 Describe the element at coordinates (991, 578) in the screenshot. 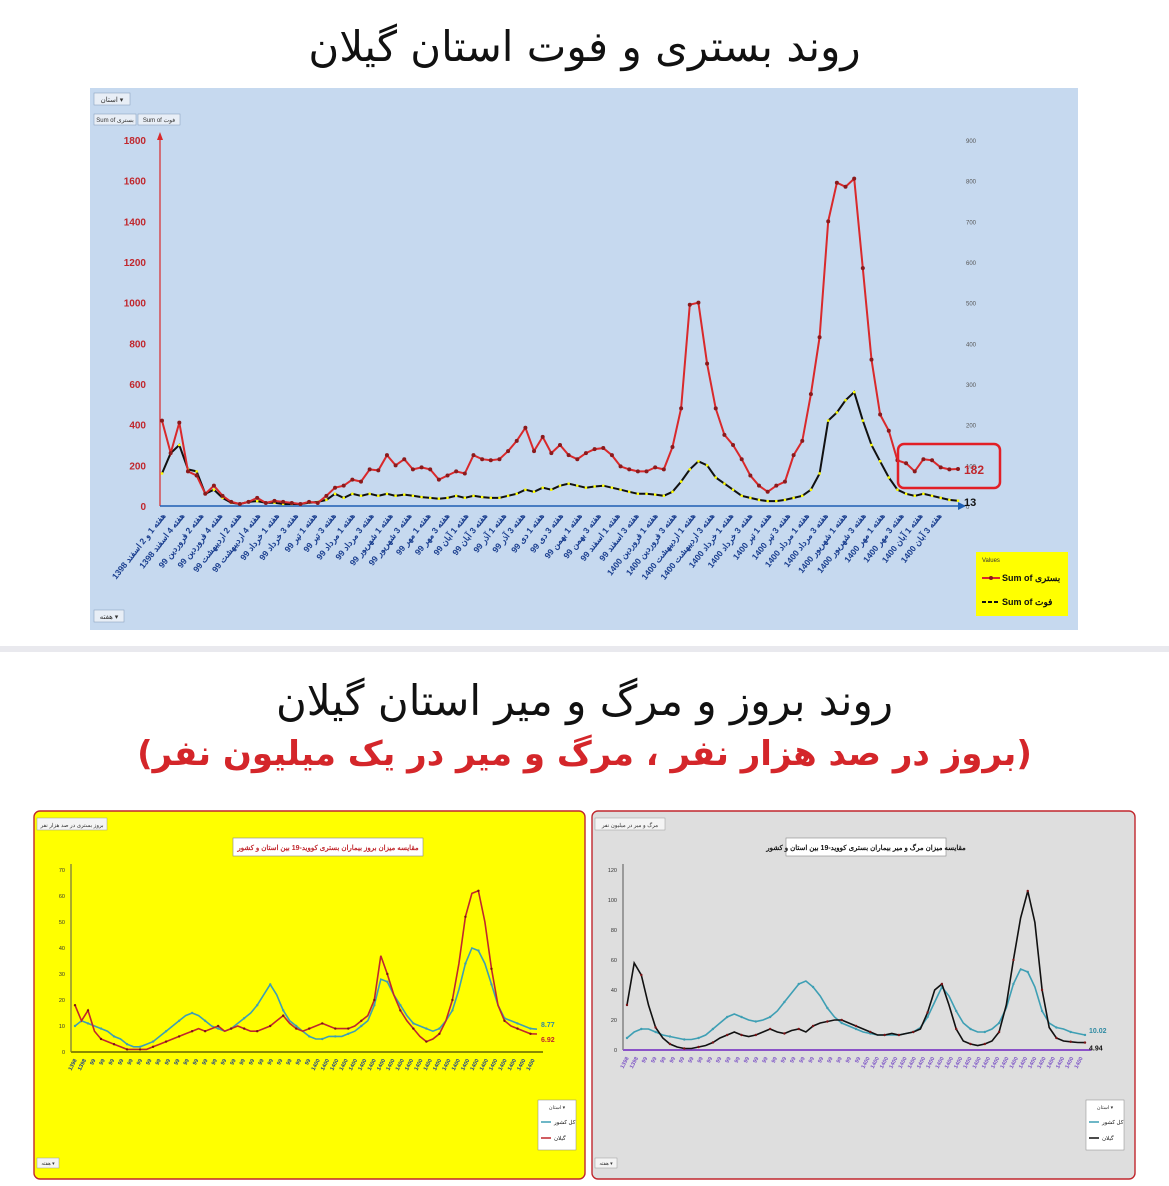

I see `legend-marker` at that location.